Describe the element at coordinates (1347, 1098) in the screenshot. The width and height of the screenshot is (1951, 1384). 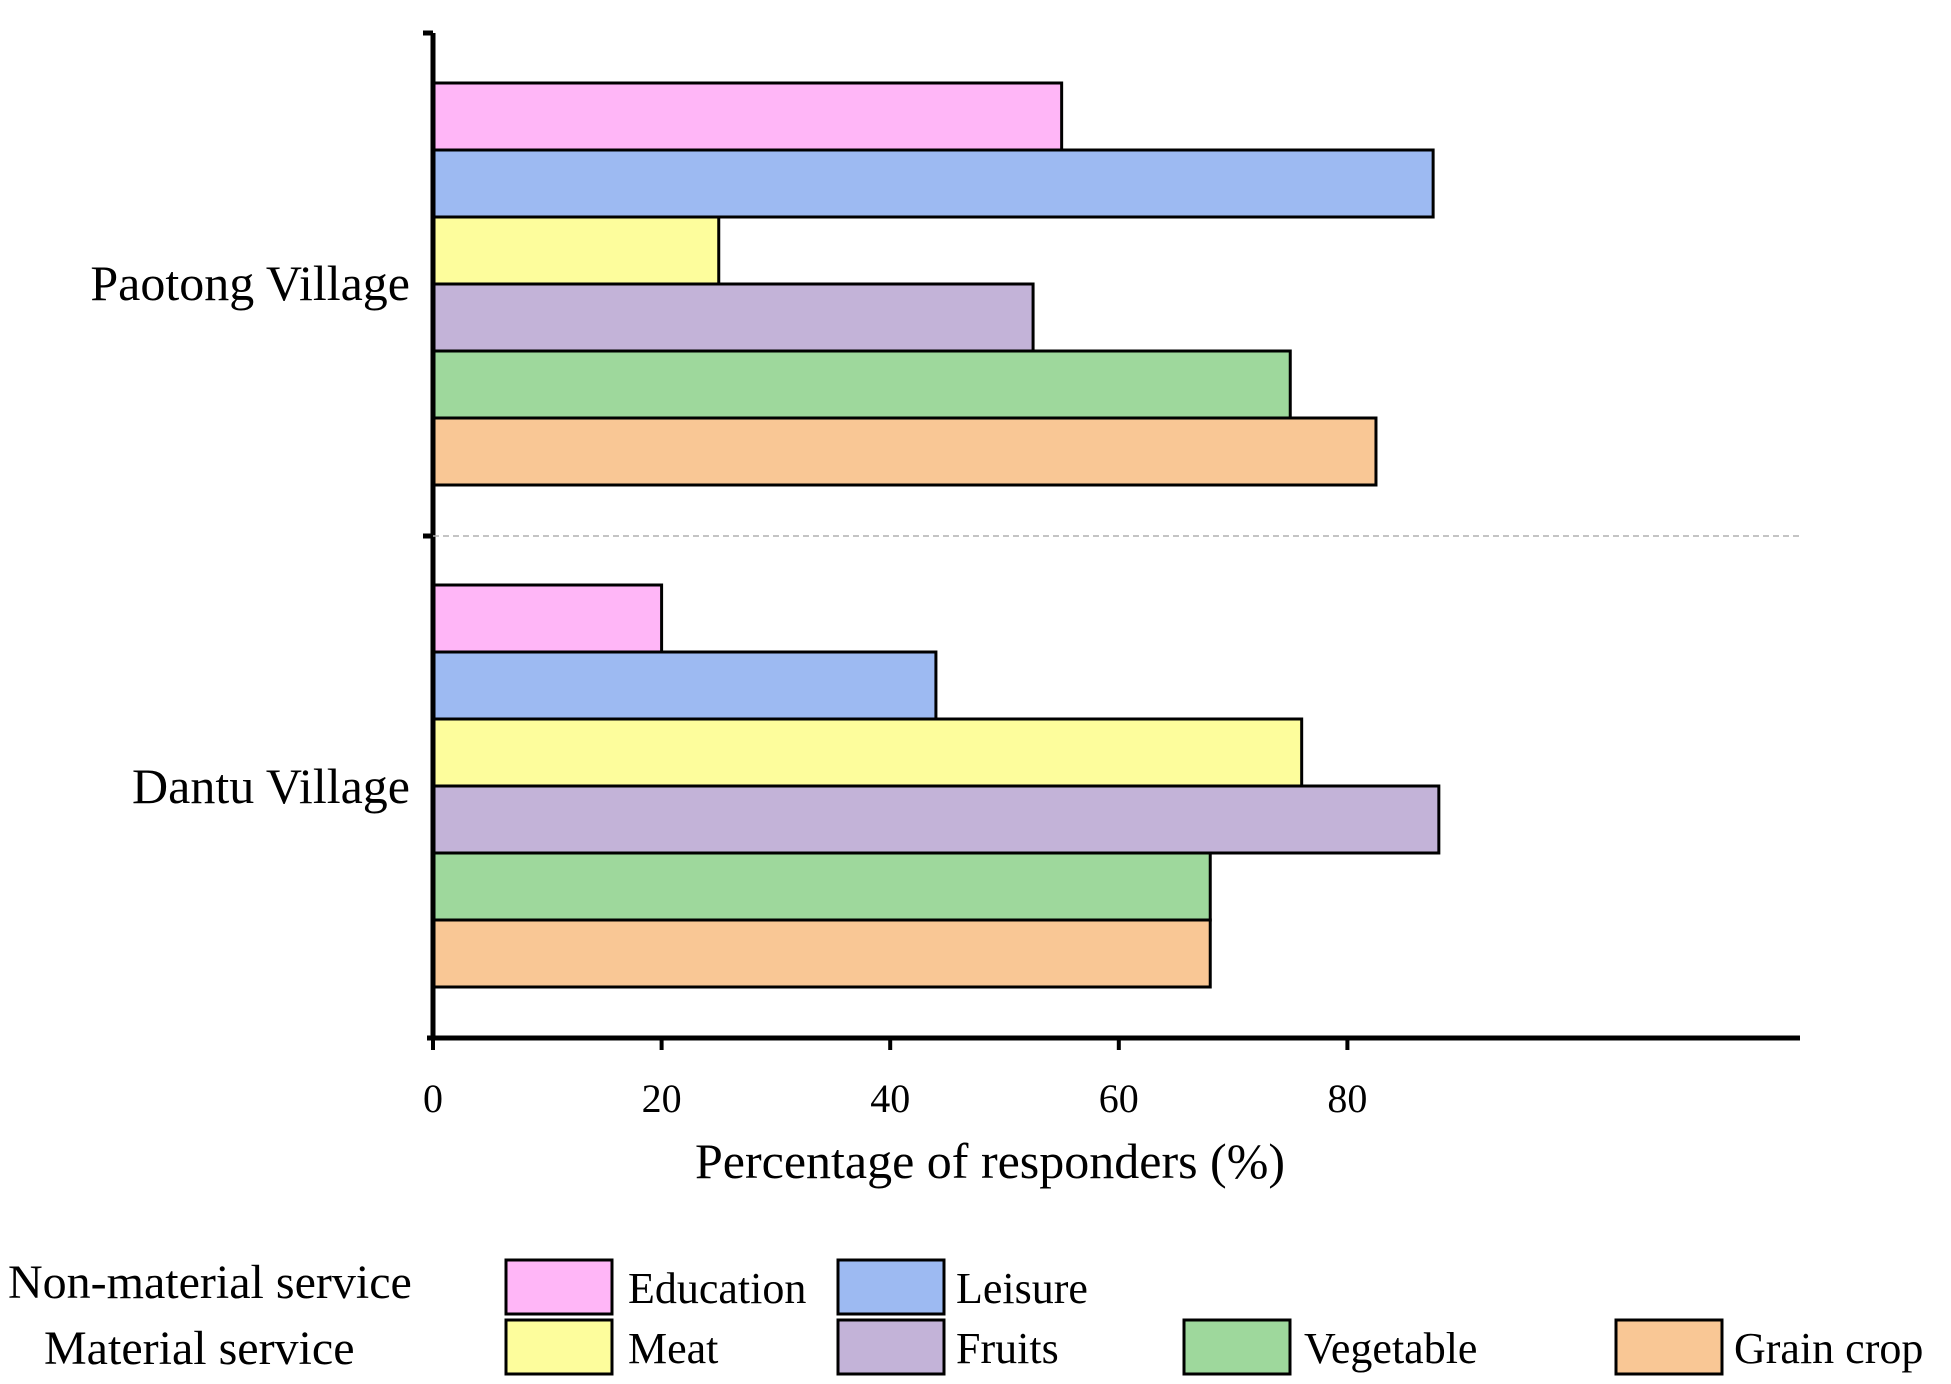
I see `x-tick-label: 80` at that location.